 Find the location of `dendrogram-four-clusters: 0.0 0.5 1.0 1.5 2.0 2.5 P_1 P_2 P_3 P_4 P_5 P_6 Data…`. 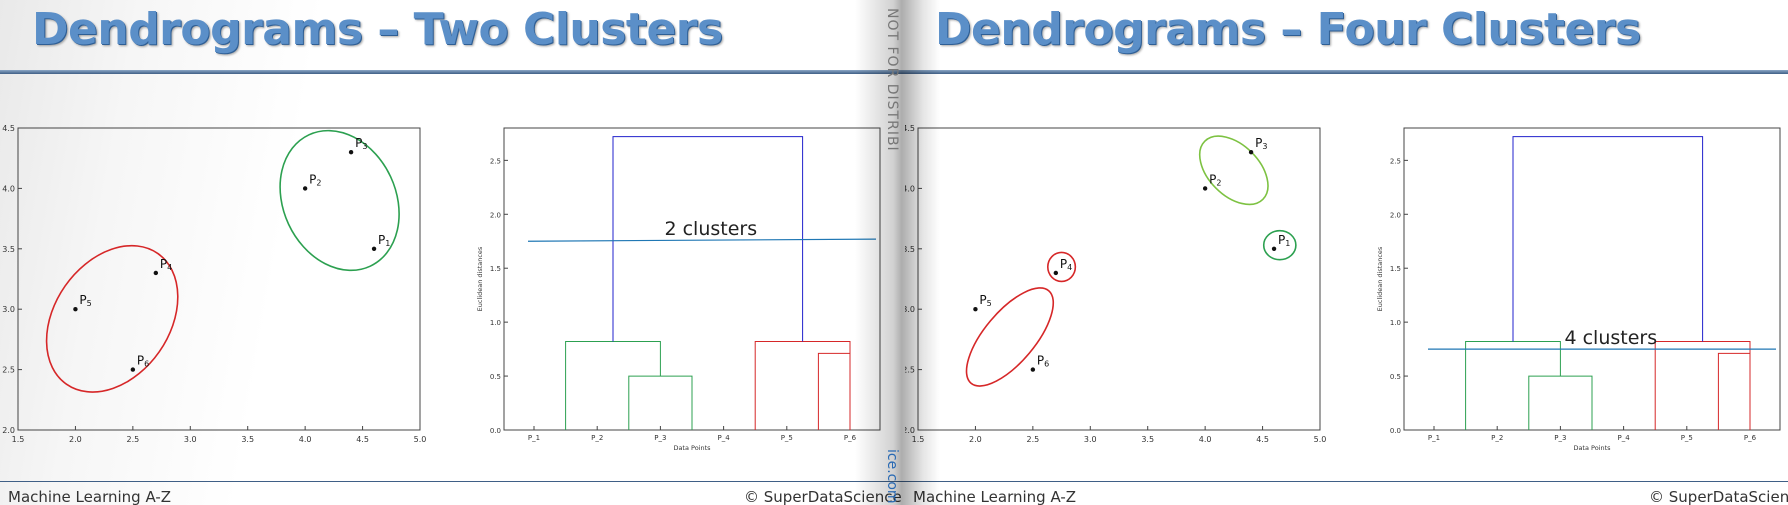

dendrogram-four-clusters: 0.0 0.5 1.0 1.5 2.0 2.5 P_1 P_2 P_3 P_4 P_5 P_6 Data… is located at coordinates (1578, 288).